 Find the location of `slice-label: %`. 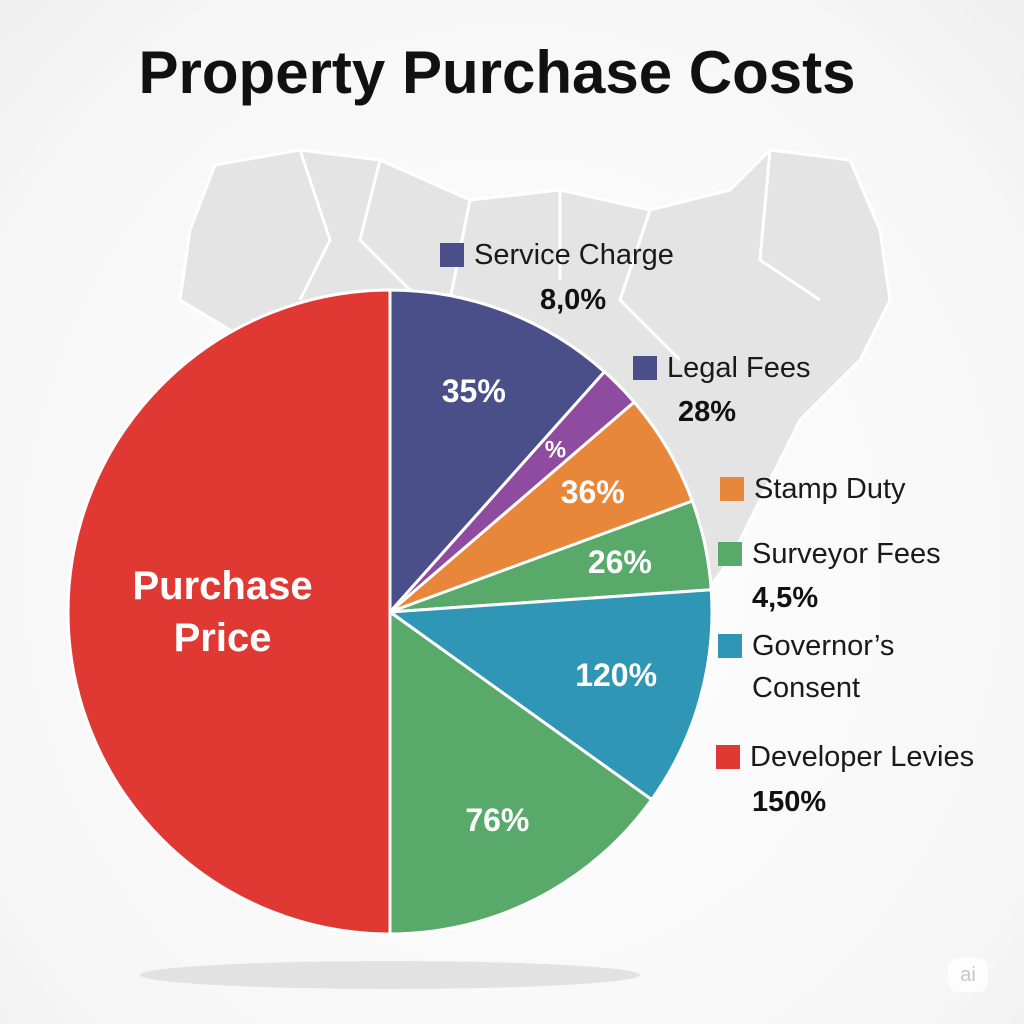

slice-label: % is located at coordinates (555, 450).